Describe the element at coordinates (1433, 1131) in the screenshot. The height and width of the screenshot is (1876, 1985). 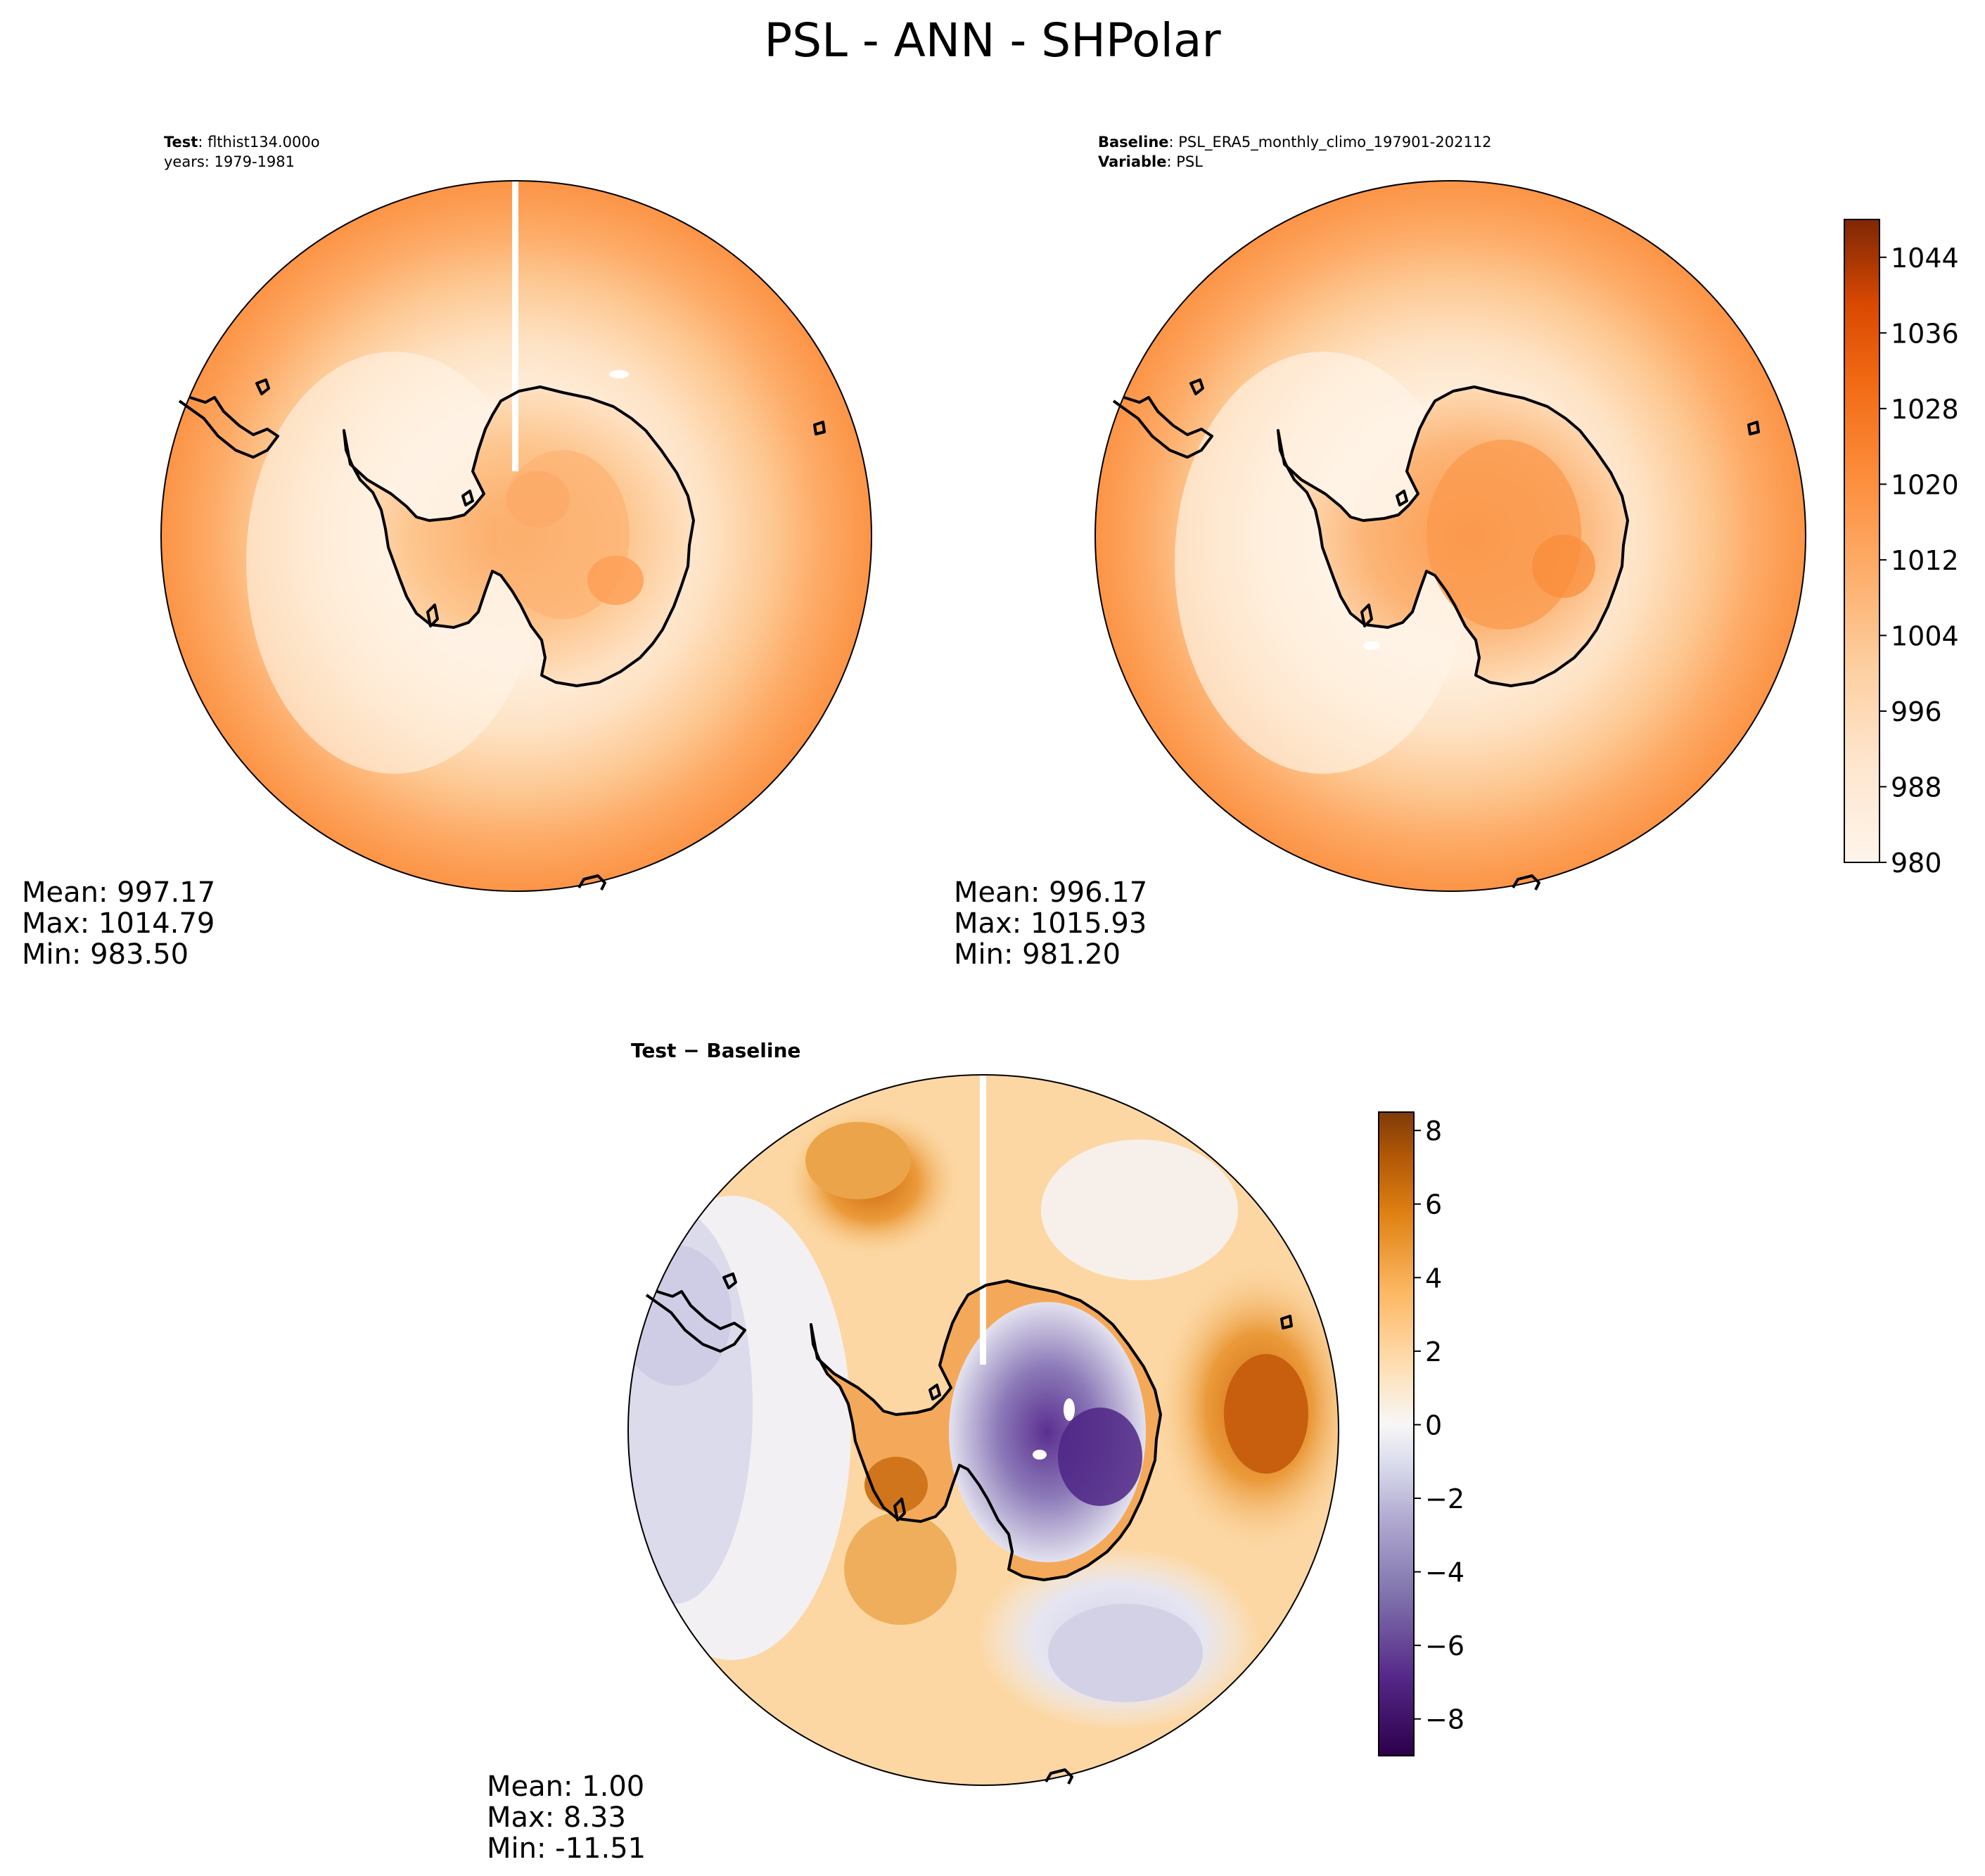
I see `diff-colorbar-tick-label: 8` at that location.